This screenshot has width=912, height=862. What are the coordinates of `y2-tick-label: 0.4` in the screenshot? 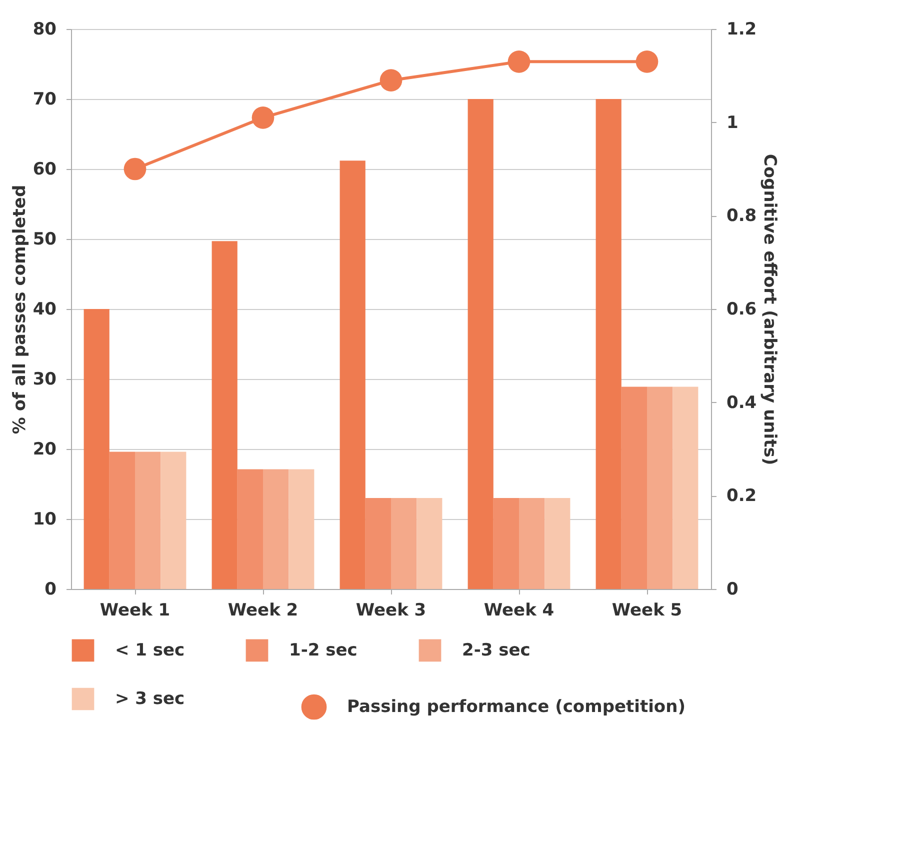 It's located at (741, 402).